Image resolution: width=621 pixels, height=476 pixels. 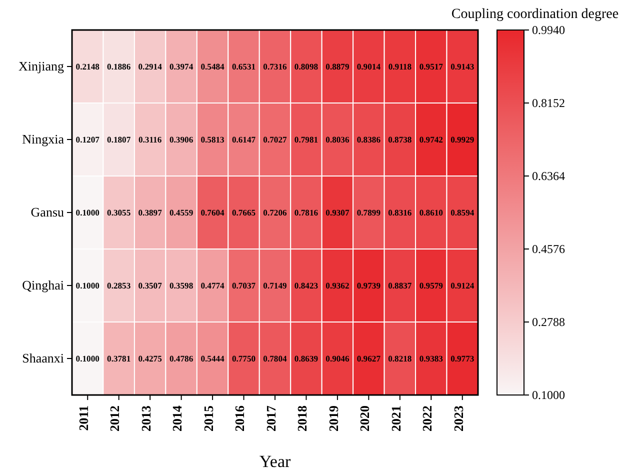 I want to click on data-label: 0.1886, so click(x=119, y=67).